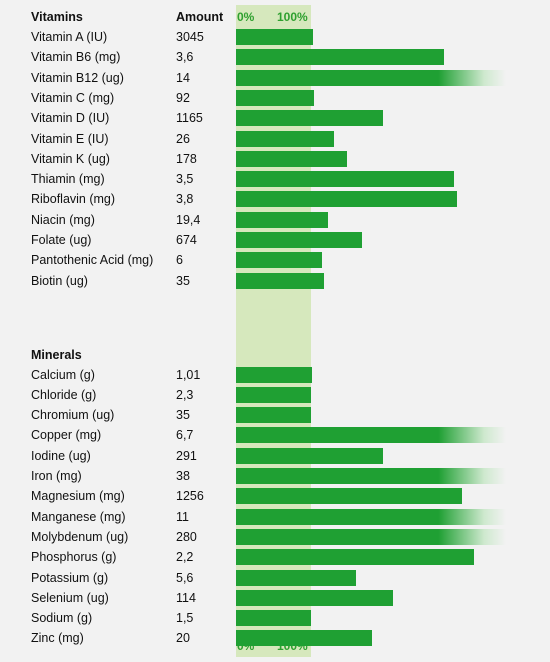  What do you see at coordinates (183, 97) in the screenshot?
I see `nutrient-amount: 92` at bounding box center [183, 97].